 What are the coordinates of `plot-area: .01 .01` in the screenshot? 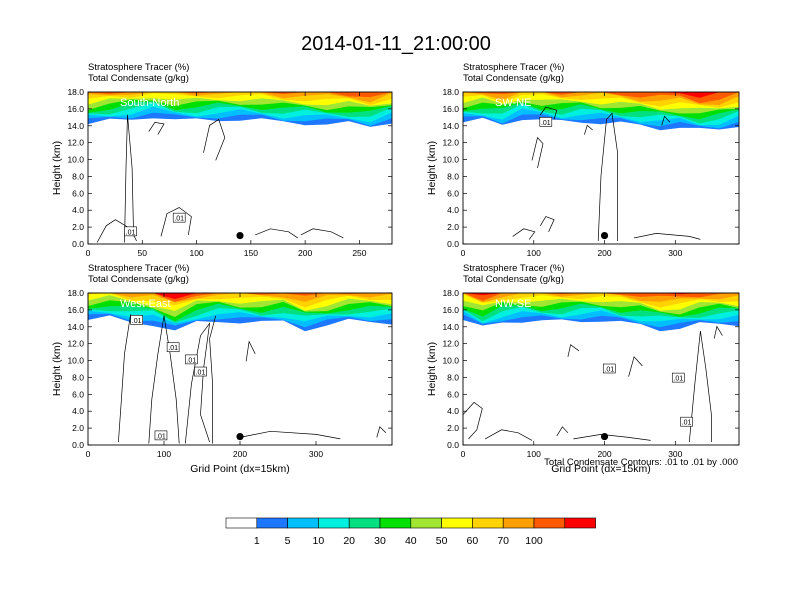 It's located at (240, 168).